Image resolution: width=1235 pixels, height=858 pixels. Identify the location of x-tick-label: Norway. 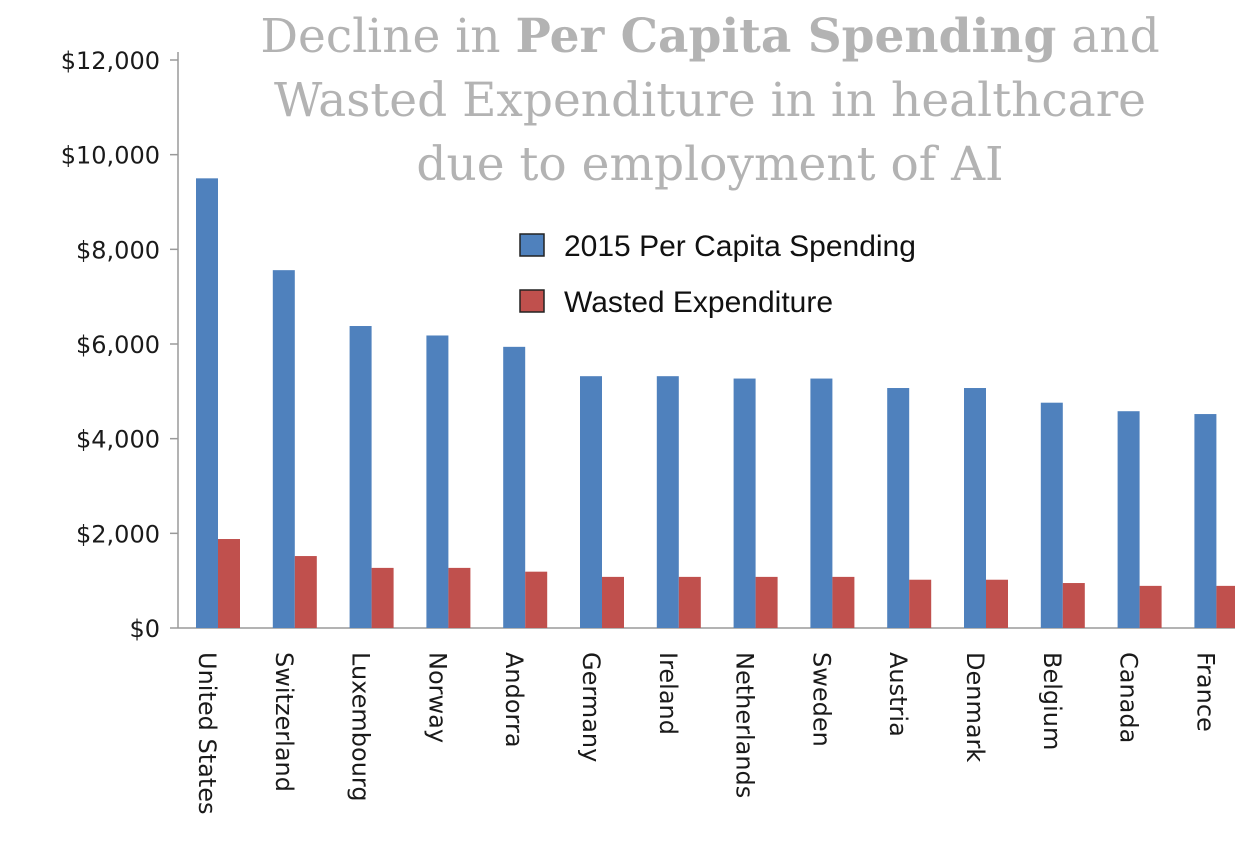
(437, 697).